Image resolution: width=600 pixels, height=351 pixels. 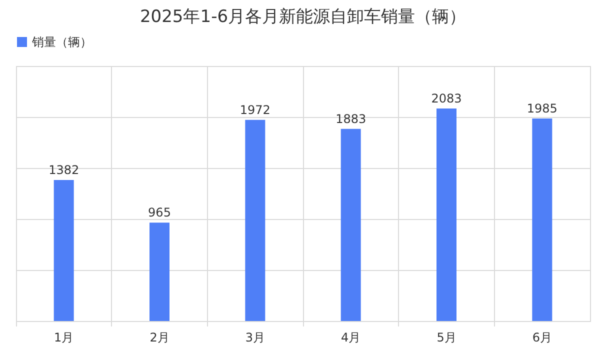 What do you see at coordinates (64, 337) in the screenshot?
I see `x-tick-label: 1月` at bounding box center [64, 337].